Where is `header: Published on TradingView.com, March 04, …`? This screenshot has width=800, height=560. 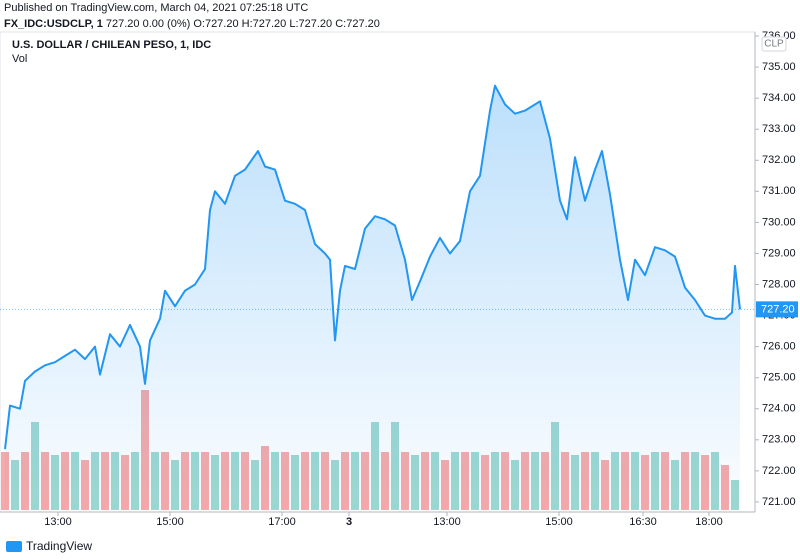
header: Published on TradingView.com, March 04, … is located at coordinates (192, 16).